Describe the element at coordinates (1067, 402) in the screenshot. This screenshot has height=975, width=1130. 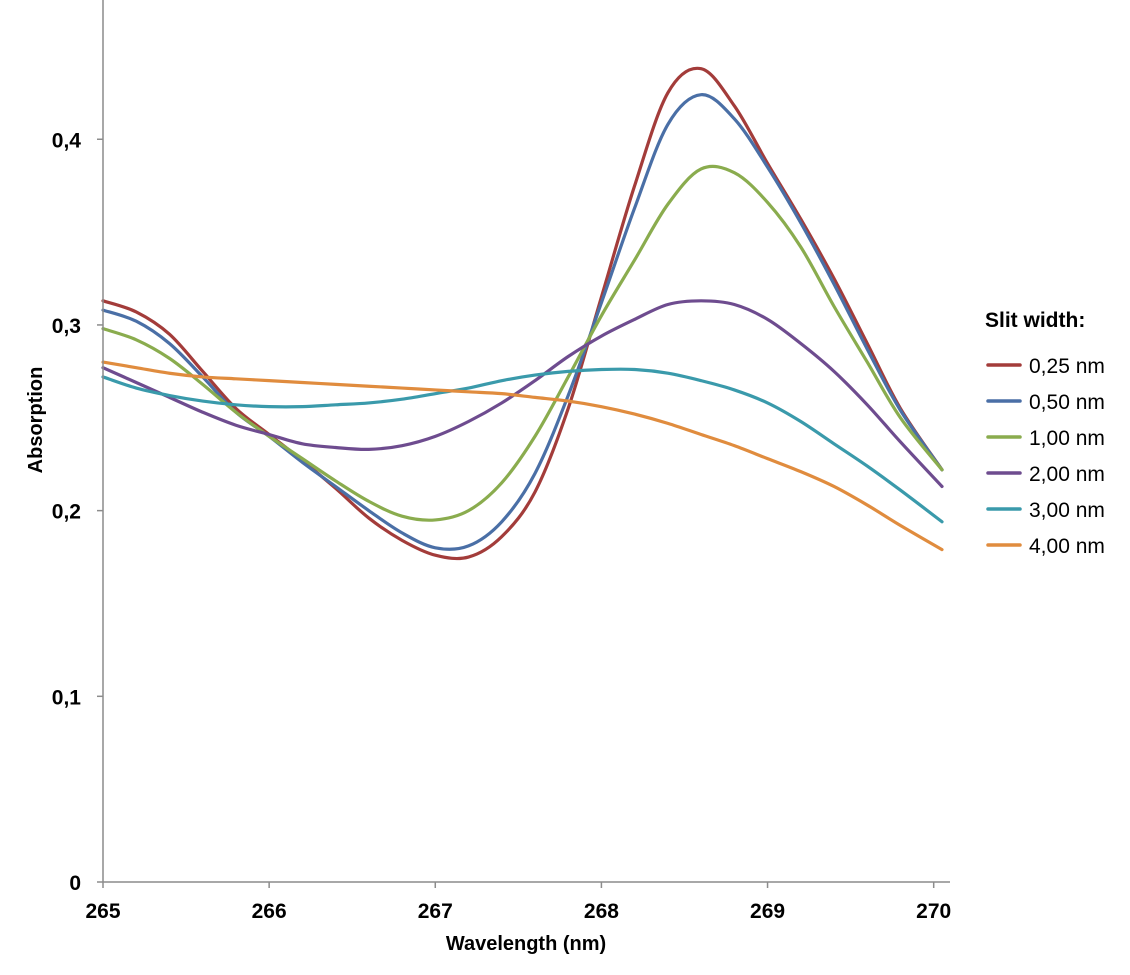
I see `legend-label: 0,50 nm` at that location.